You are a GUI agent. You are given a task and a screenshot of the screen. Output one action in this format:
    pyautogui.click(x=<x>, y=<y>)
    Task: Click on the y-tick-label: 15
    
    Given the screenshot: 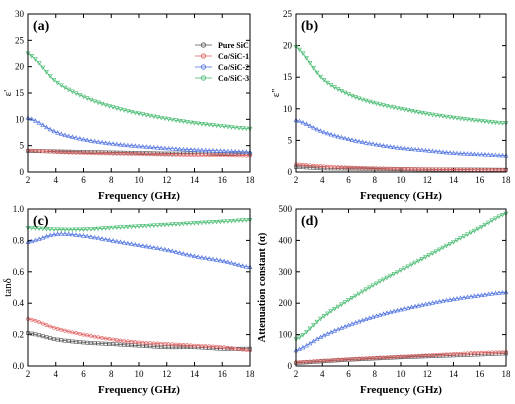 What is the action you would take?
    pyautogui.click(x=288, y=77)
    